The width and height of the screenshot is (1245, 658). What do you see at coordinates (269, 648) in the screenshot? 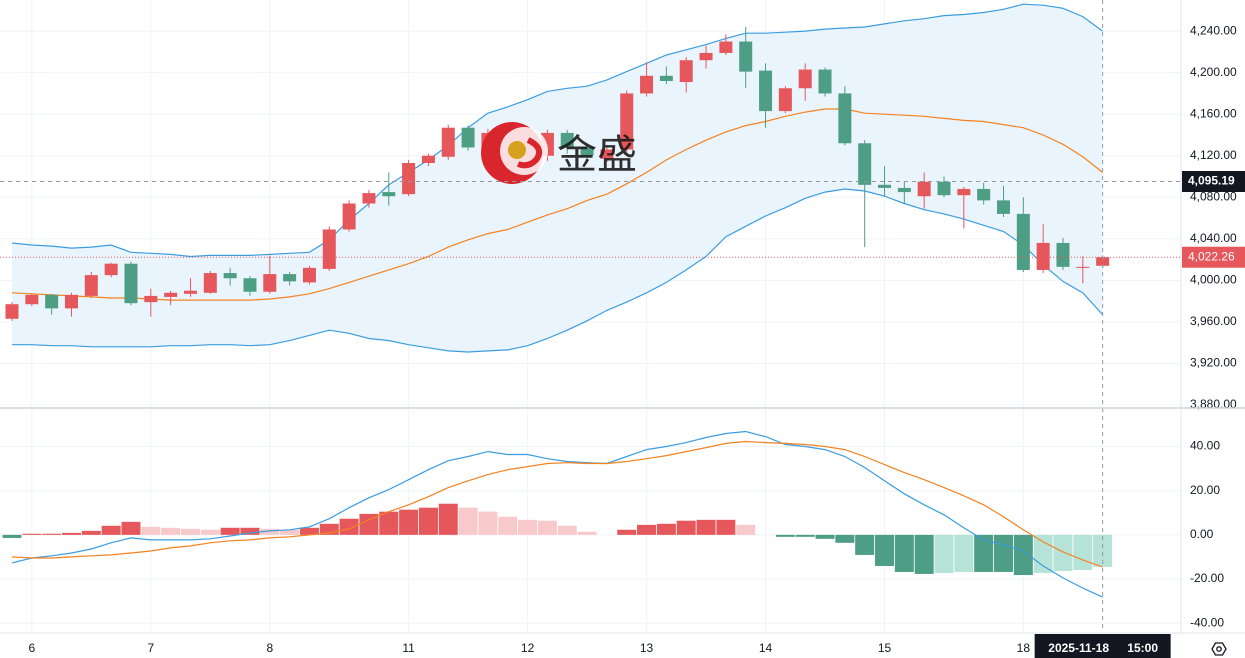
I see `x-tick-label: 8` at bounding box center [269, 648].